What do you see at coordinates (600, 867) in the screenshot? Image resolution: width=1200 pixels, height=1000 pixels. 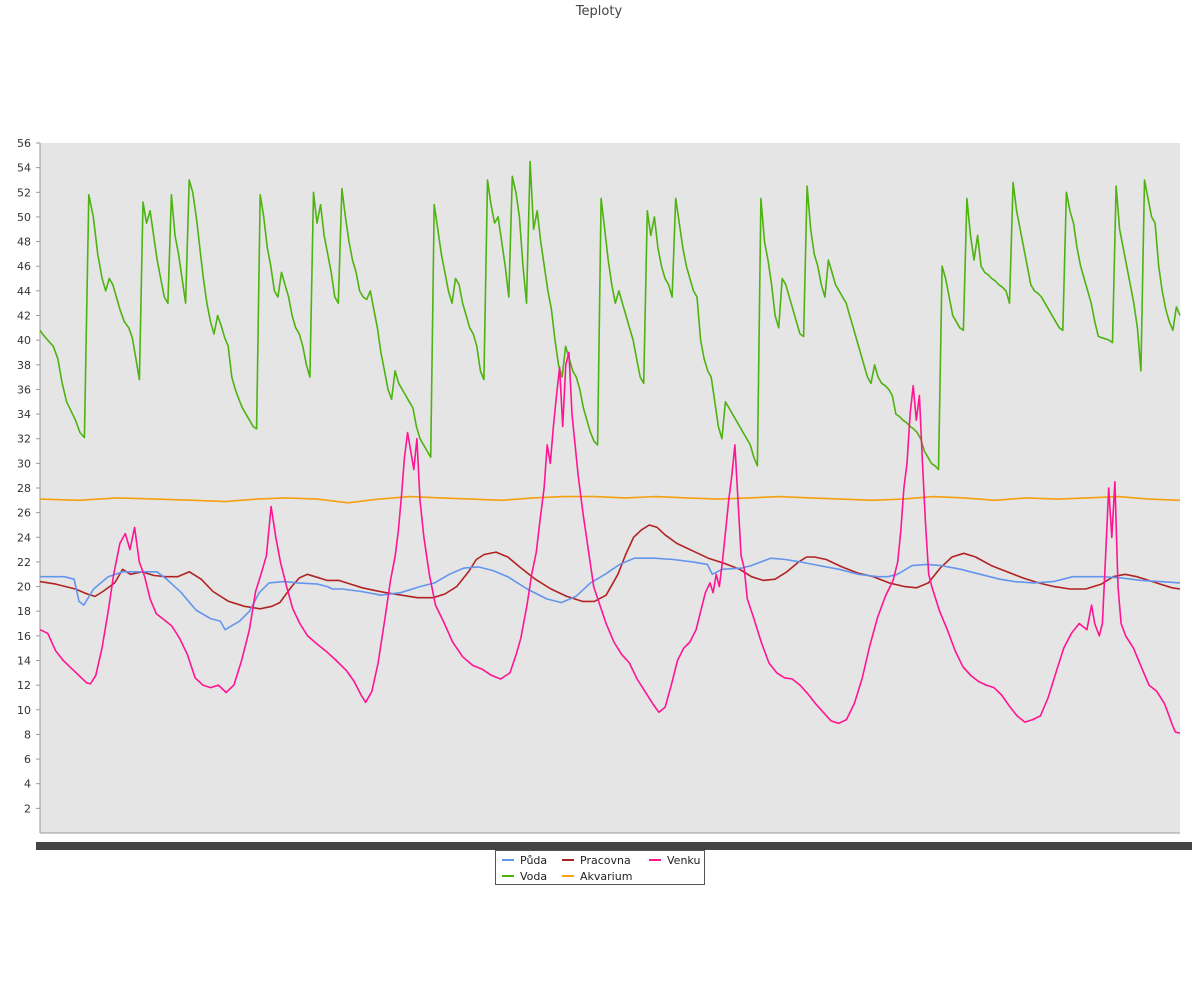 I see `legend: Půda Pracovna Venku Voda Akvarium` at bounding box center [600, 867].